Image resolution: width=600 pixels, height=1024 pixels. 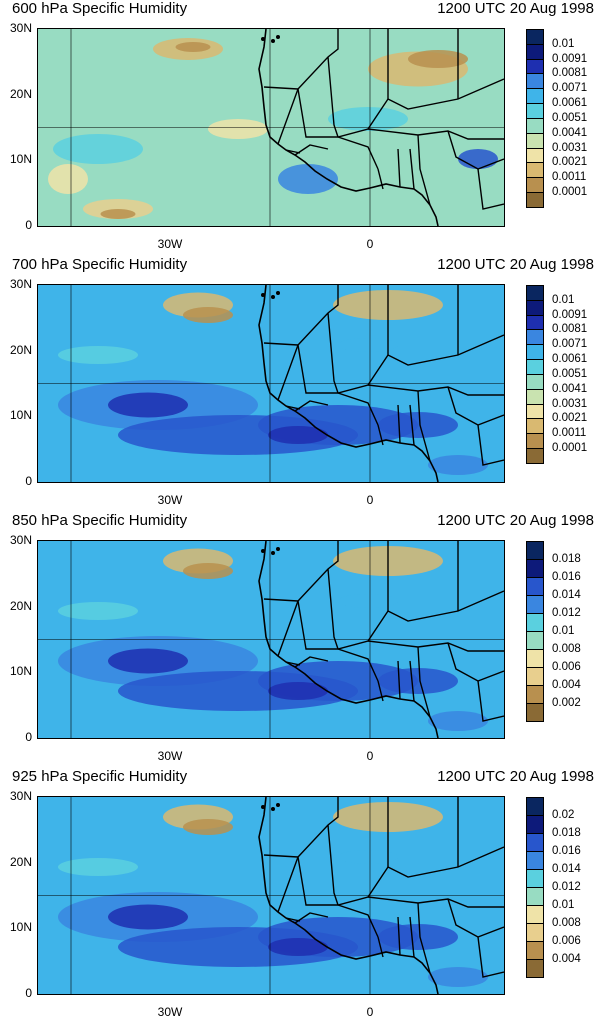 What do you see at coordinates (515, 8) in the screenshot?
I see `panel-timestamp: 1200 UTC 20 Aug 1998` at bounding box center [515, 8].